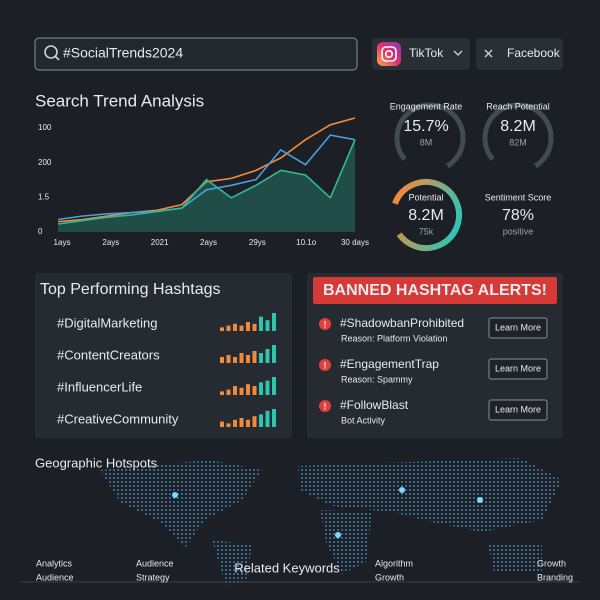 The width and height of the screenshot is (600, 600). I want to click on search-icon, so click(57, 58).